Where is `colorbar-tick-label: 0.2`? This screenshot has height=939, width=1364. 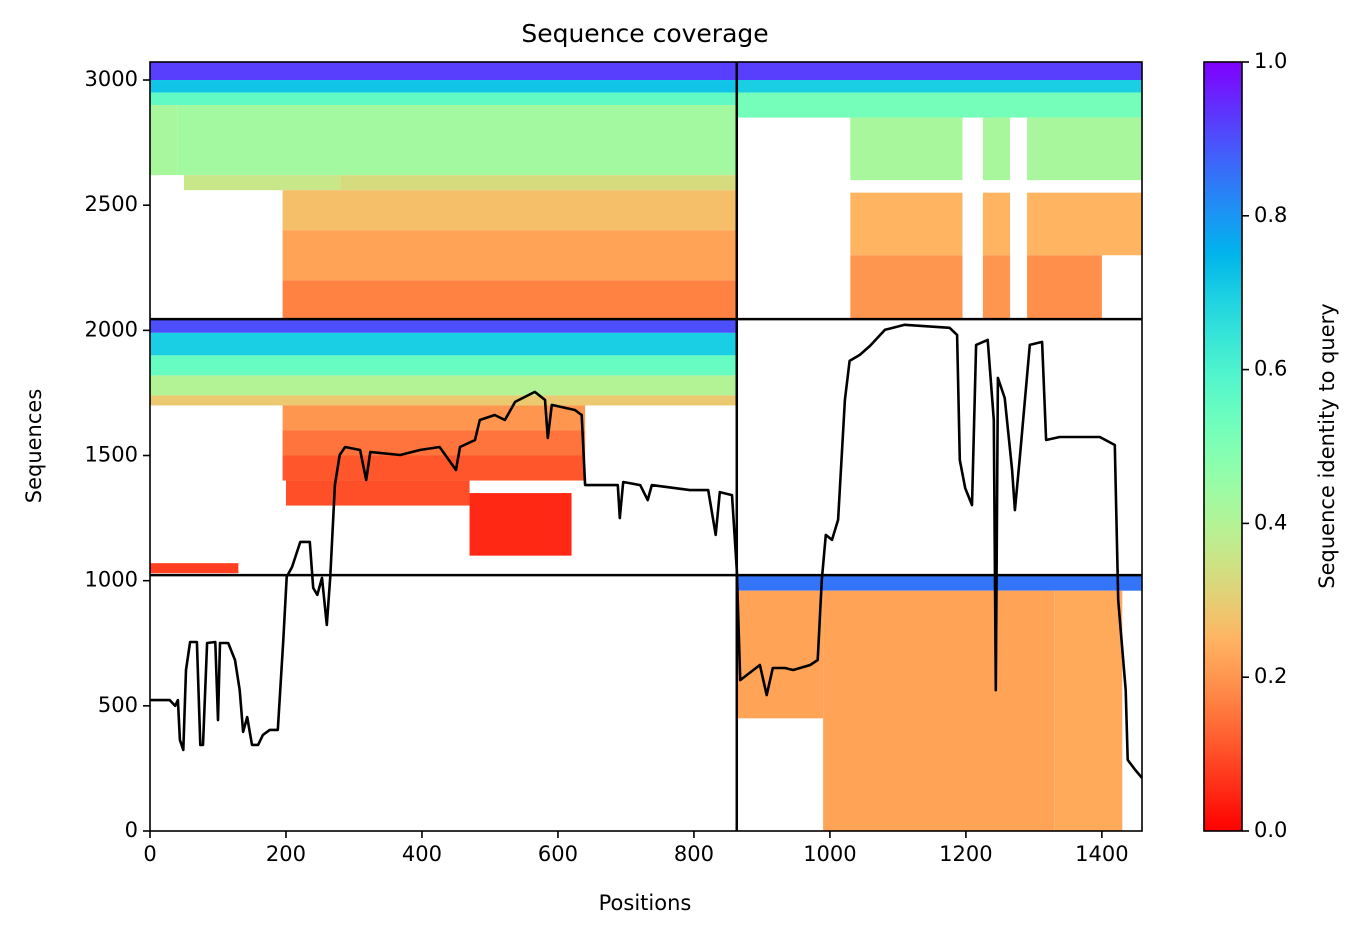
colorbar-tick-label: 0.2 is located at coordinates (1270, 676).